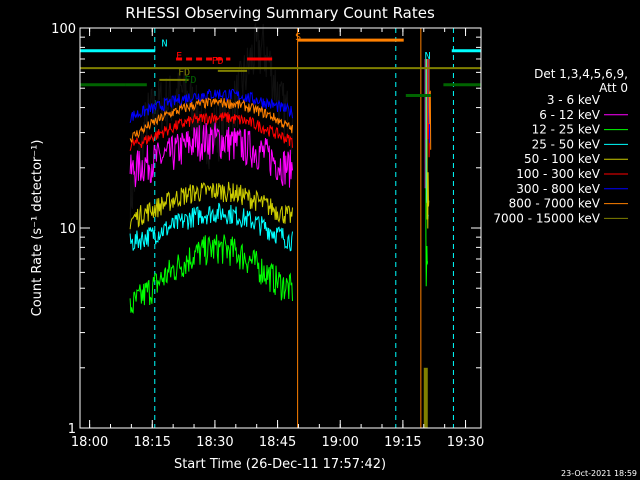 The height and width of the screenshot is (480, 640). Describe the element at coordinates (555, 204) in the screenshot. I see `legend-entry-label: 800 - 7000 keV` at that location.